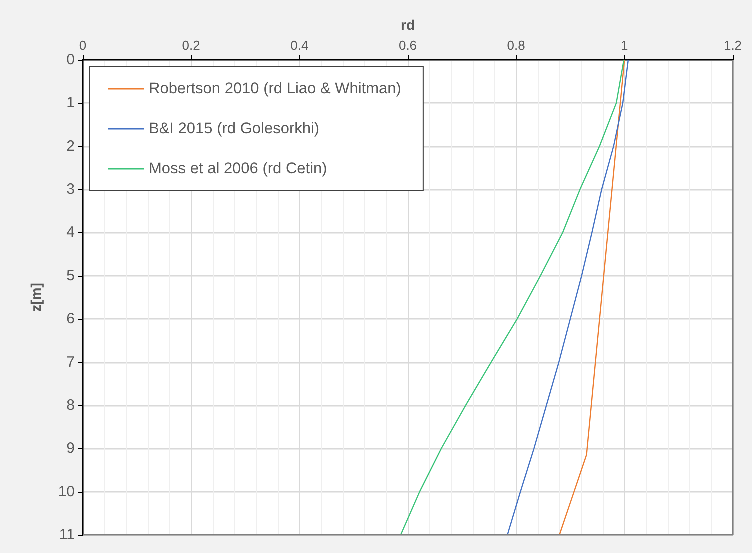 This screenshot has width=752, height=553. Describe the element at coordinates (70, 449) in the screenshot. I see `y-tick-label: 9` at that location.